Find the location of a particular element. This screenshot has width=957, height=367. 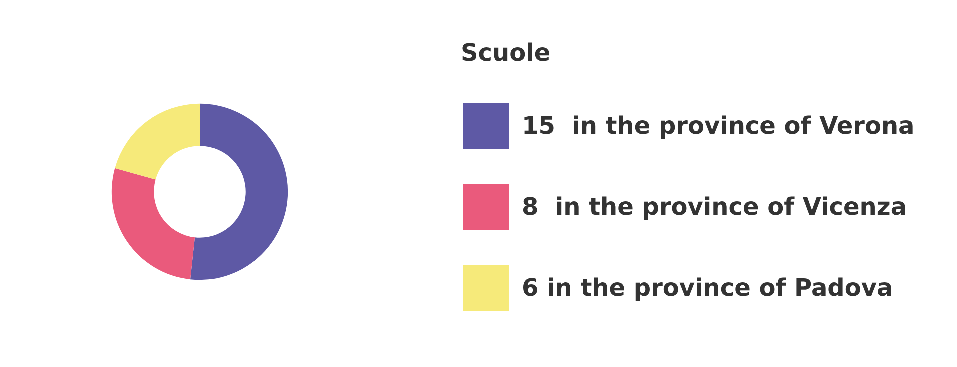

legend-label: 15 in the province of Verona is located at coordinates (718, 126).